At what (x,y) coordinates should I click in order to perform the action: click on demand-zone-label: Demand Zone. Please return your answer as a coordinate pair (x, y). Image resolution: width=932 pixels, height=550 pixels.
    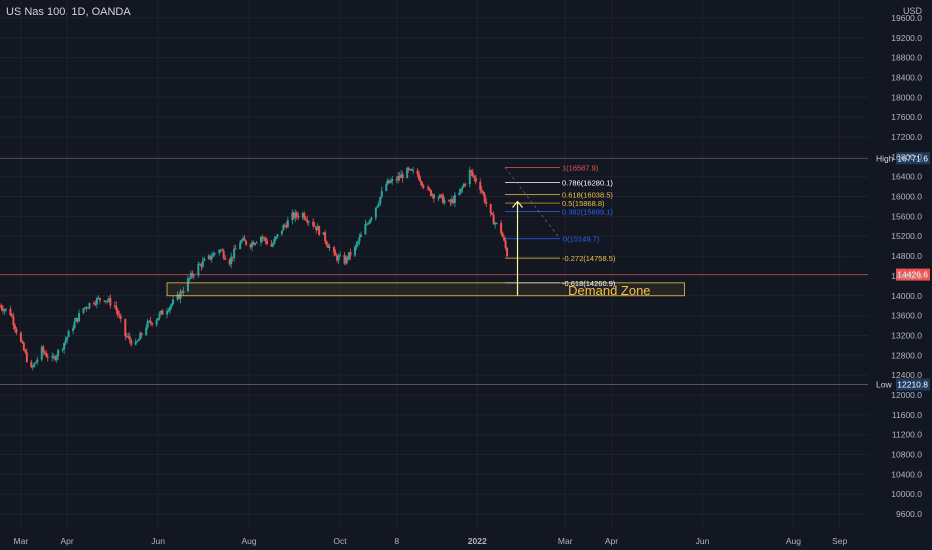
    Looking at the image, I should click on (609, 290).